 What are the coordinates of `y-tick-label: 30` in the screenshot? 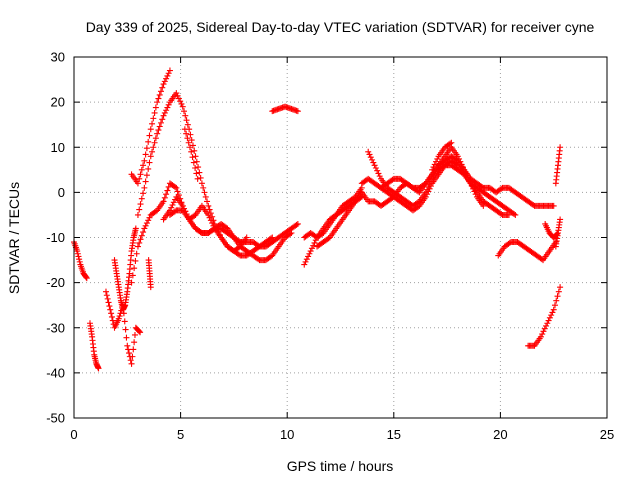 It's located at (58, 57).